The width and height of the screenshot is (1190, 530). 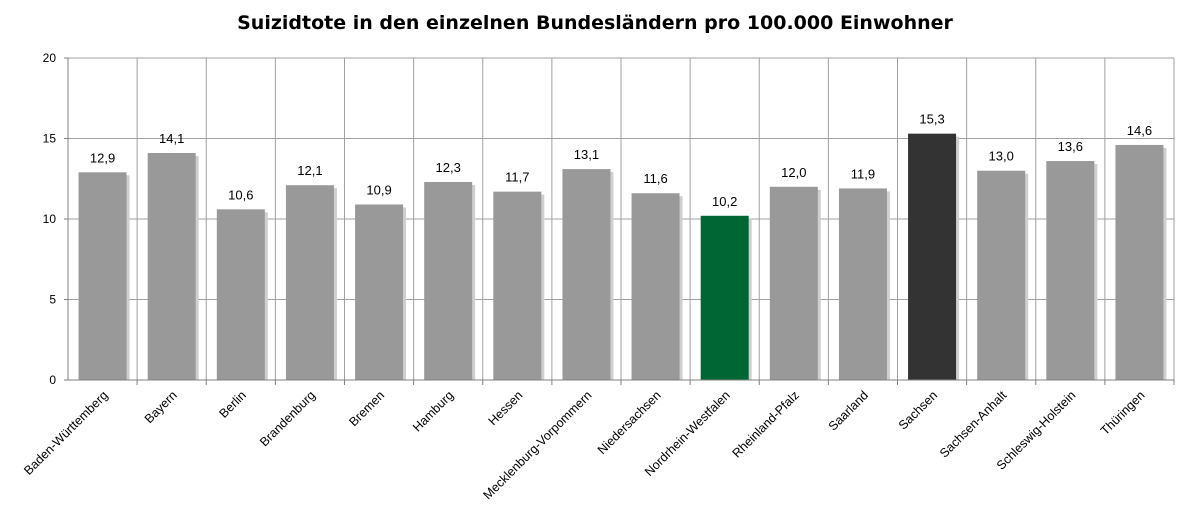 What do you see at coordinates (932, 256) in the screenshot?
I see `bar-sachsen` at bounding box center [932, 256].